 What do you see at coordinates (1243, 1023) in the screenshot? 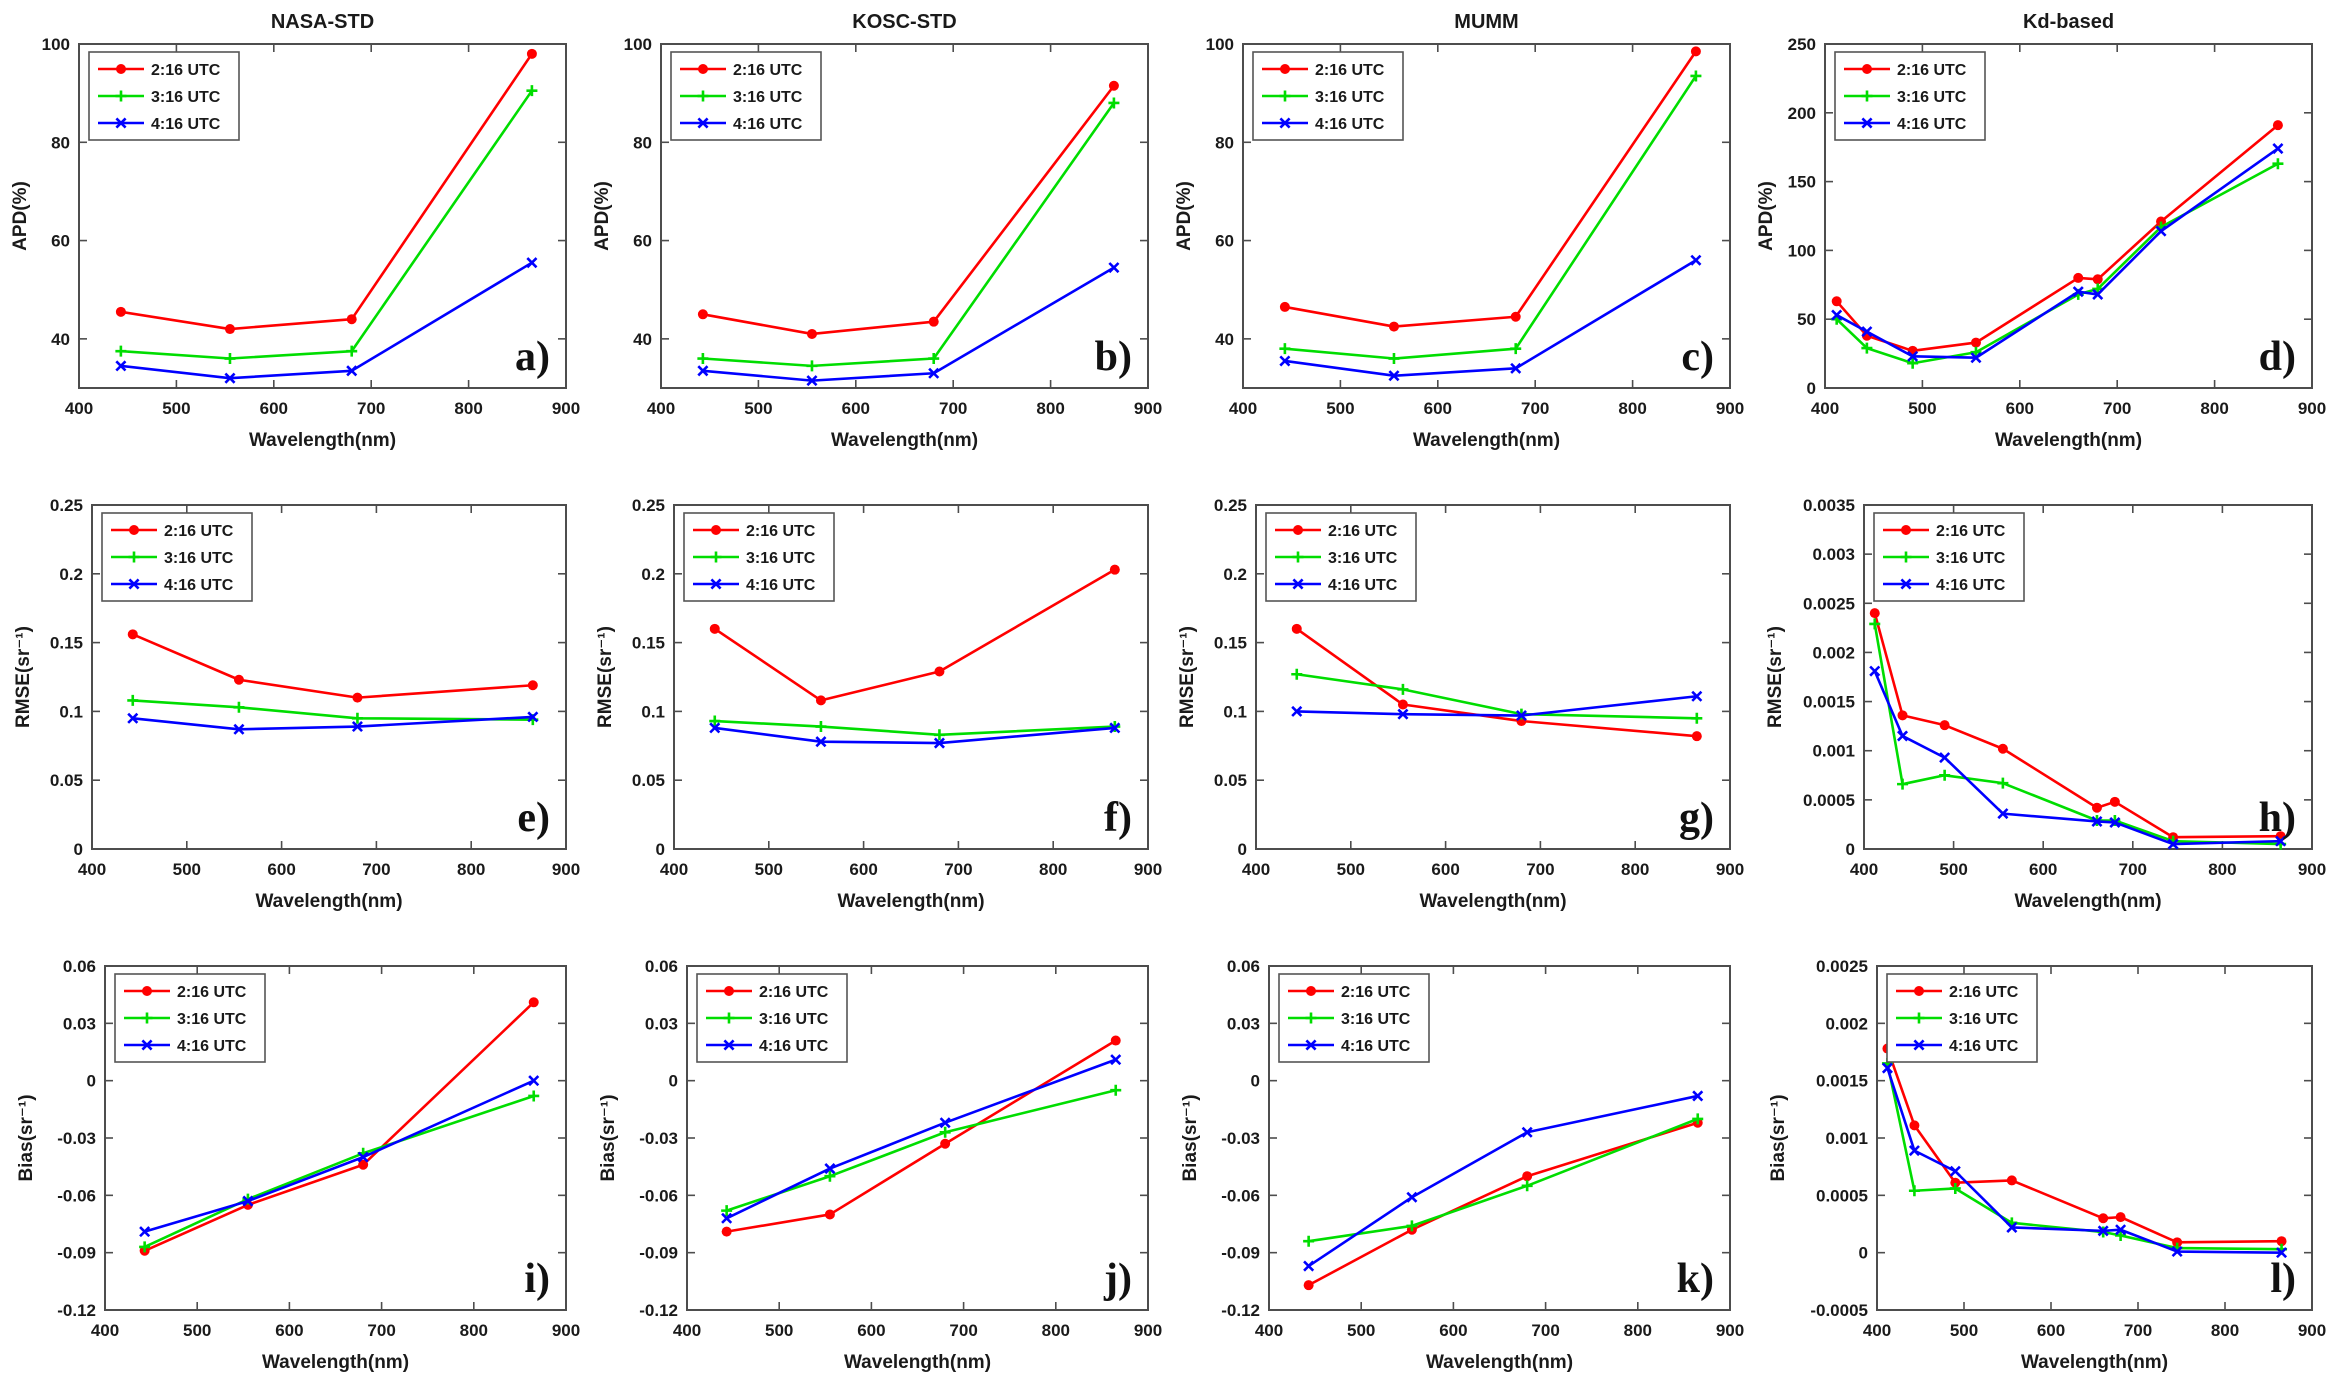
I see `y-tick-label: 0.03` at bounding box center [1243, 1023].